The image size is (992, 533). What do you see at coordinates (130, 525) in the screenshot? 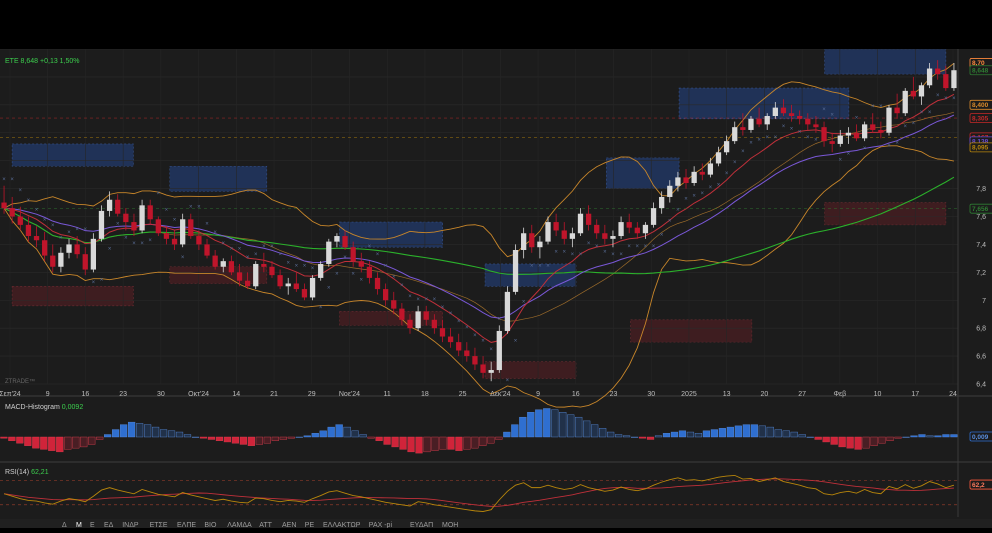
I see `toolbar-item: ΙΝΔΡ` at bounding box center [130, 525].